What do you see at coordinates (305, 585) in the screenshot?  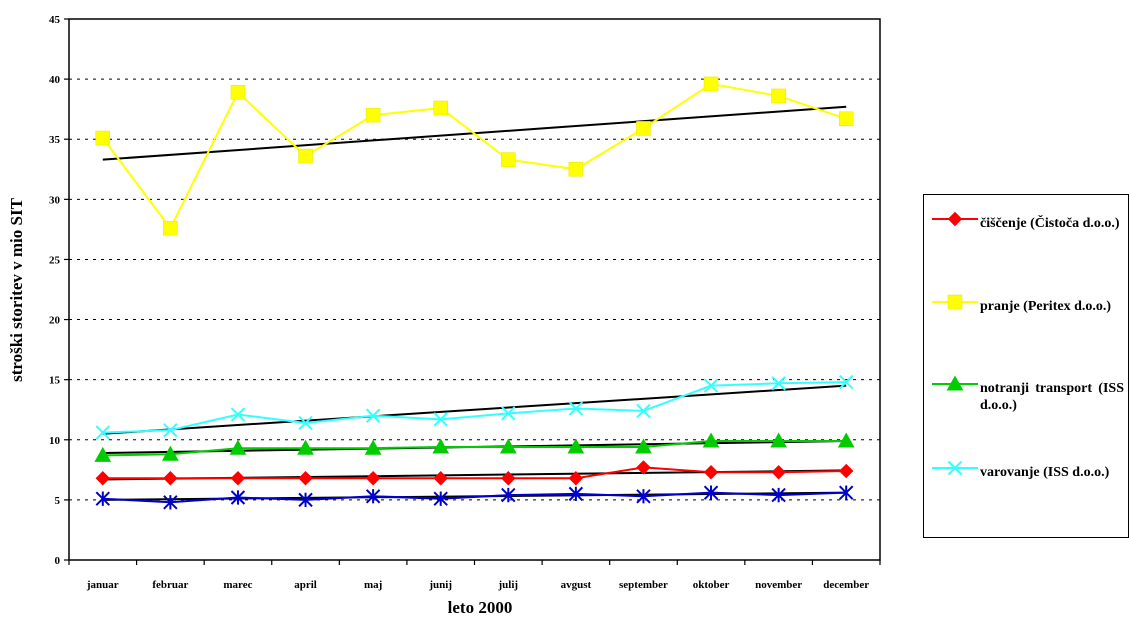 I see `x-tick-label: april` at bounding box center [305, 585].